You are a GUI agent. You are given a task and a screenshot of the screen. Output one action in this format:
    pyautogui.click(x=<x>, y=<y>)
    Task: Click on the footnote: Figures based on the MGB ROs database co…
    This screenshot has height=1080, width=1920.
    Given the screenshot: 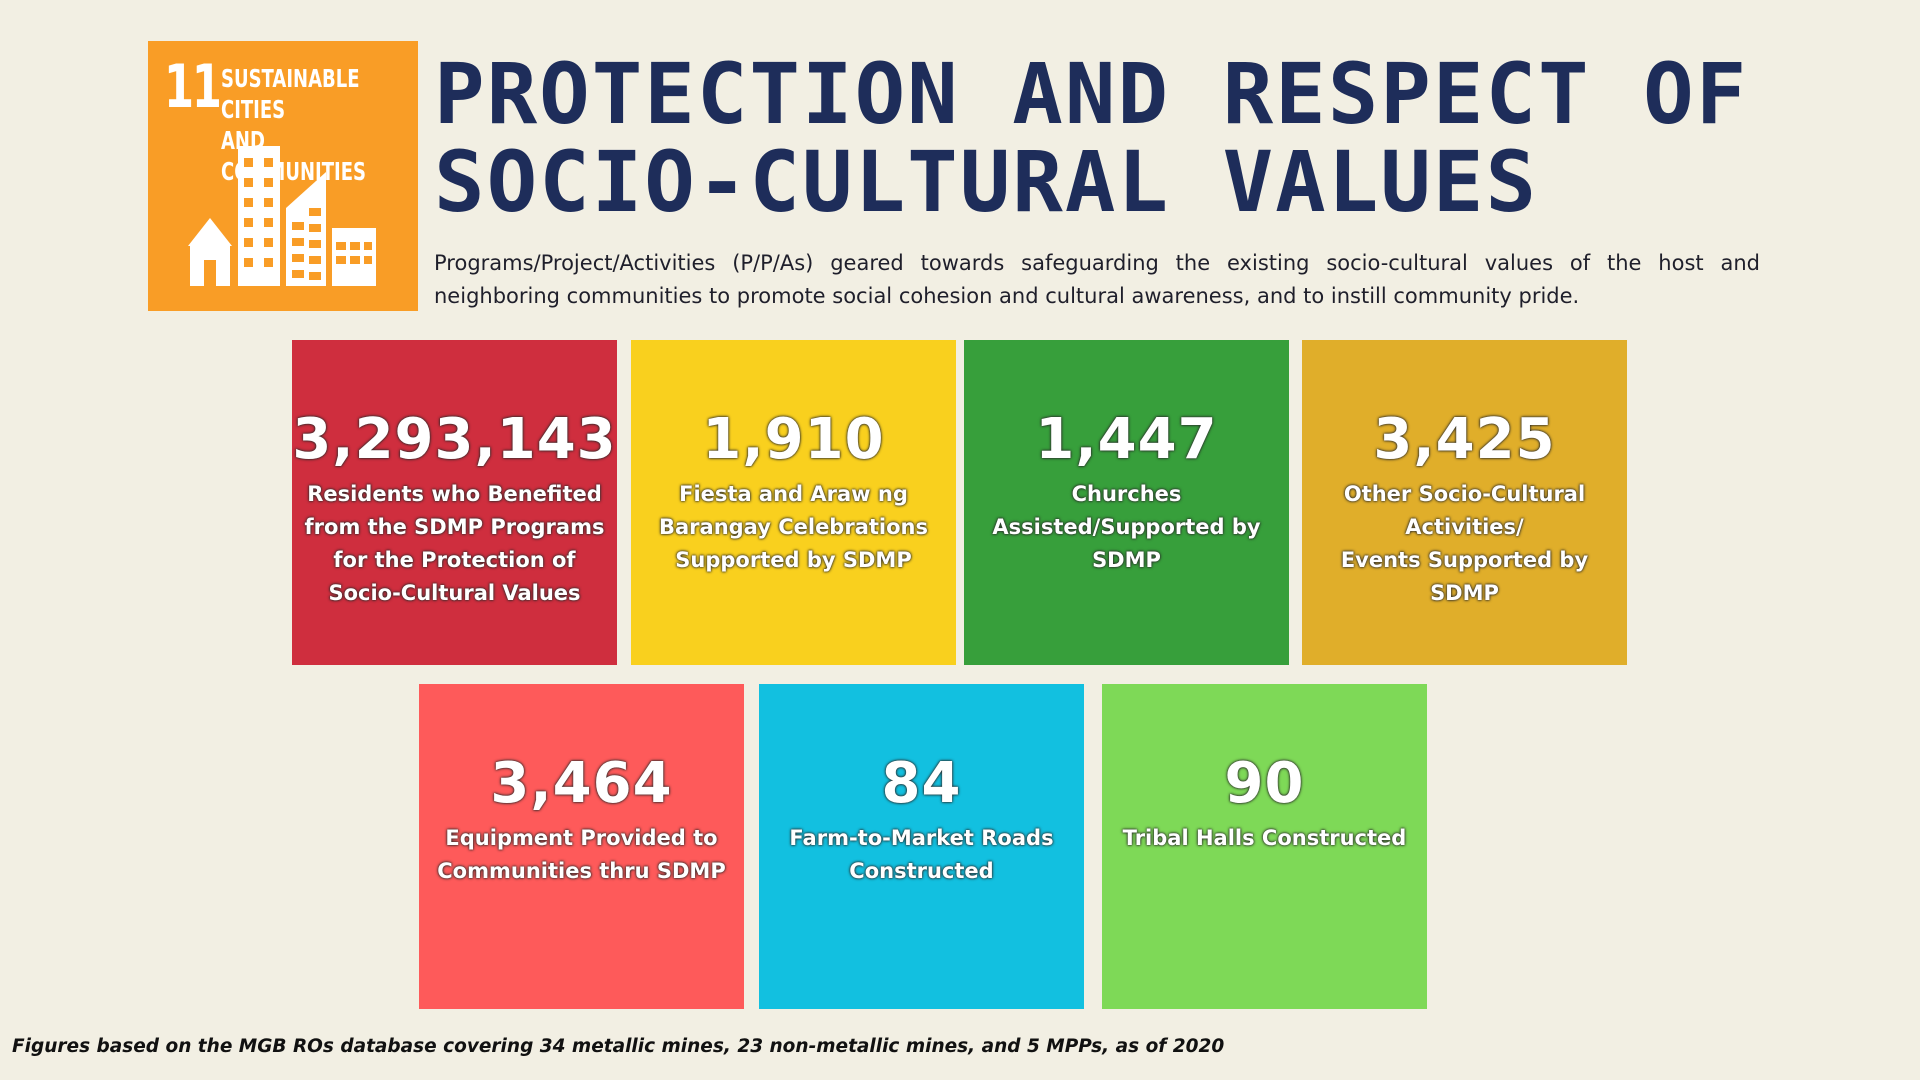 What is the action you would take?
    pyautogui.click(x=618, y=1046)
    